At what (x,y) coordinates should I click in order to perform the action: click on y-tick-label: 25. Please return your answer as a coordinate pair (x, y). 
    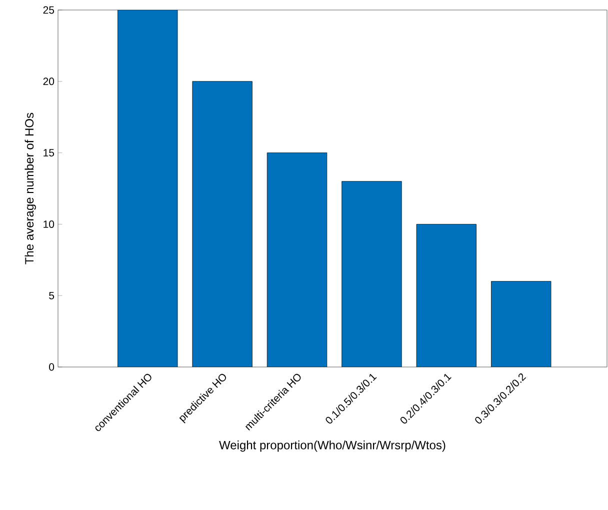
    Looking at the image, I should click on (48, 10).